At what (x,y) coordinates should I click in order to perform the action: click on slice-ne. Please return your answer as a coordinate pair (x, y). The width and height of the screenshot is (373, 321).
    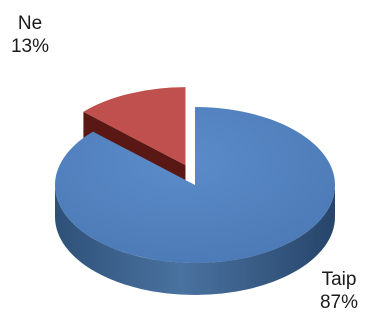
    Looking at the image, I should click on (134, 126).